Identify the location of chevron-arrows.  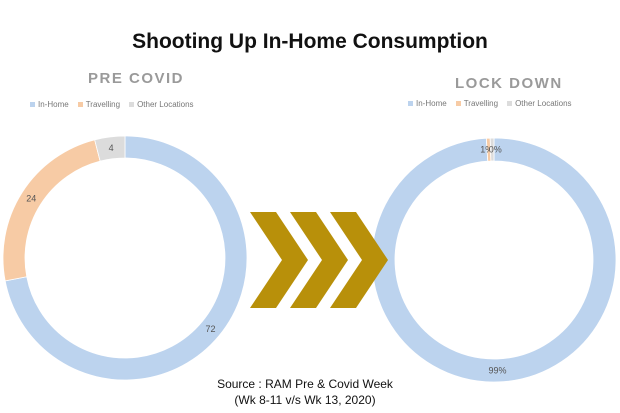
(319, 260).